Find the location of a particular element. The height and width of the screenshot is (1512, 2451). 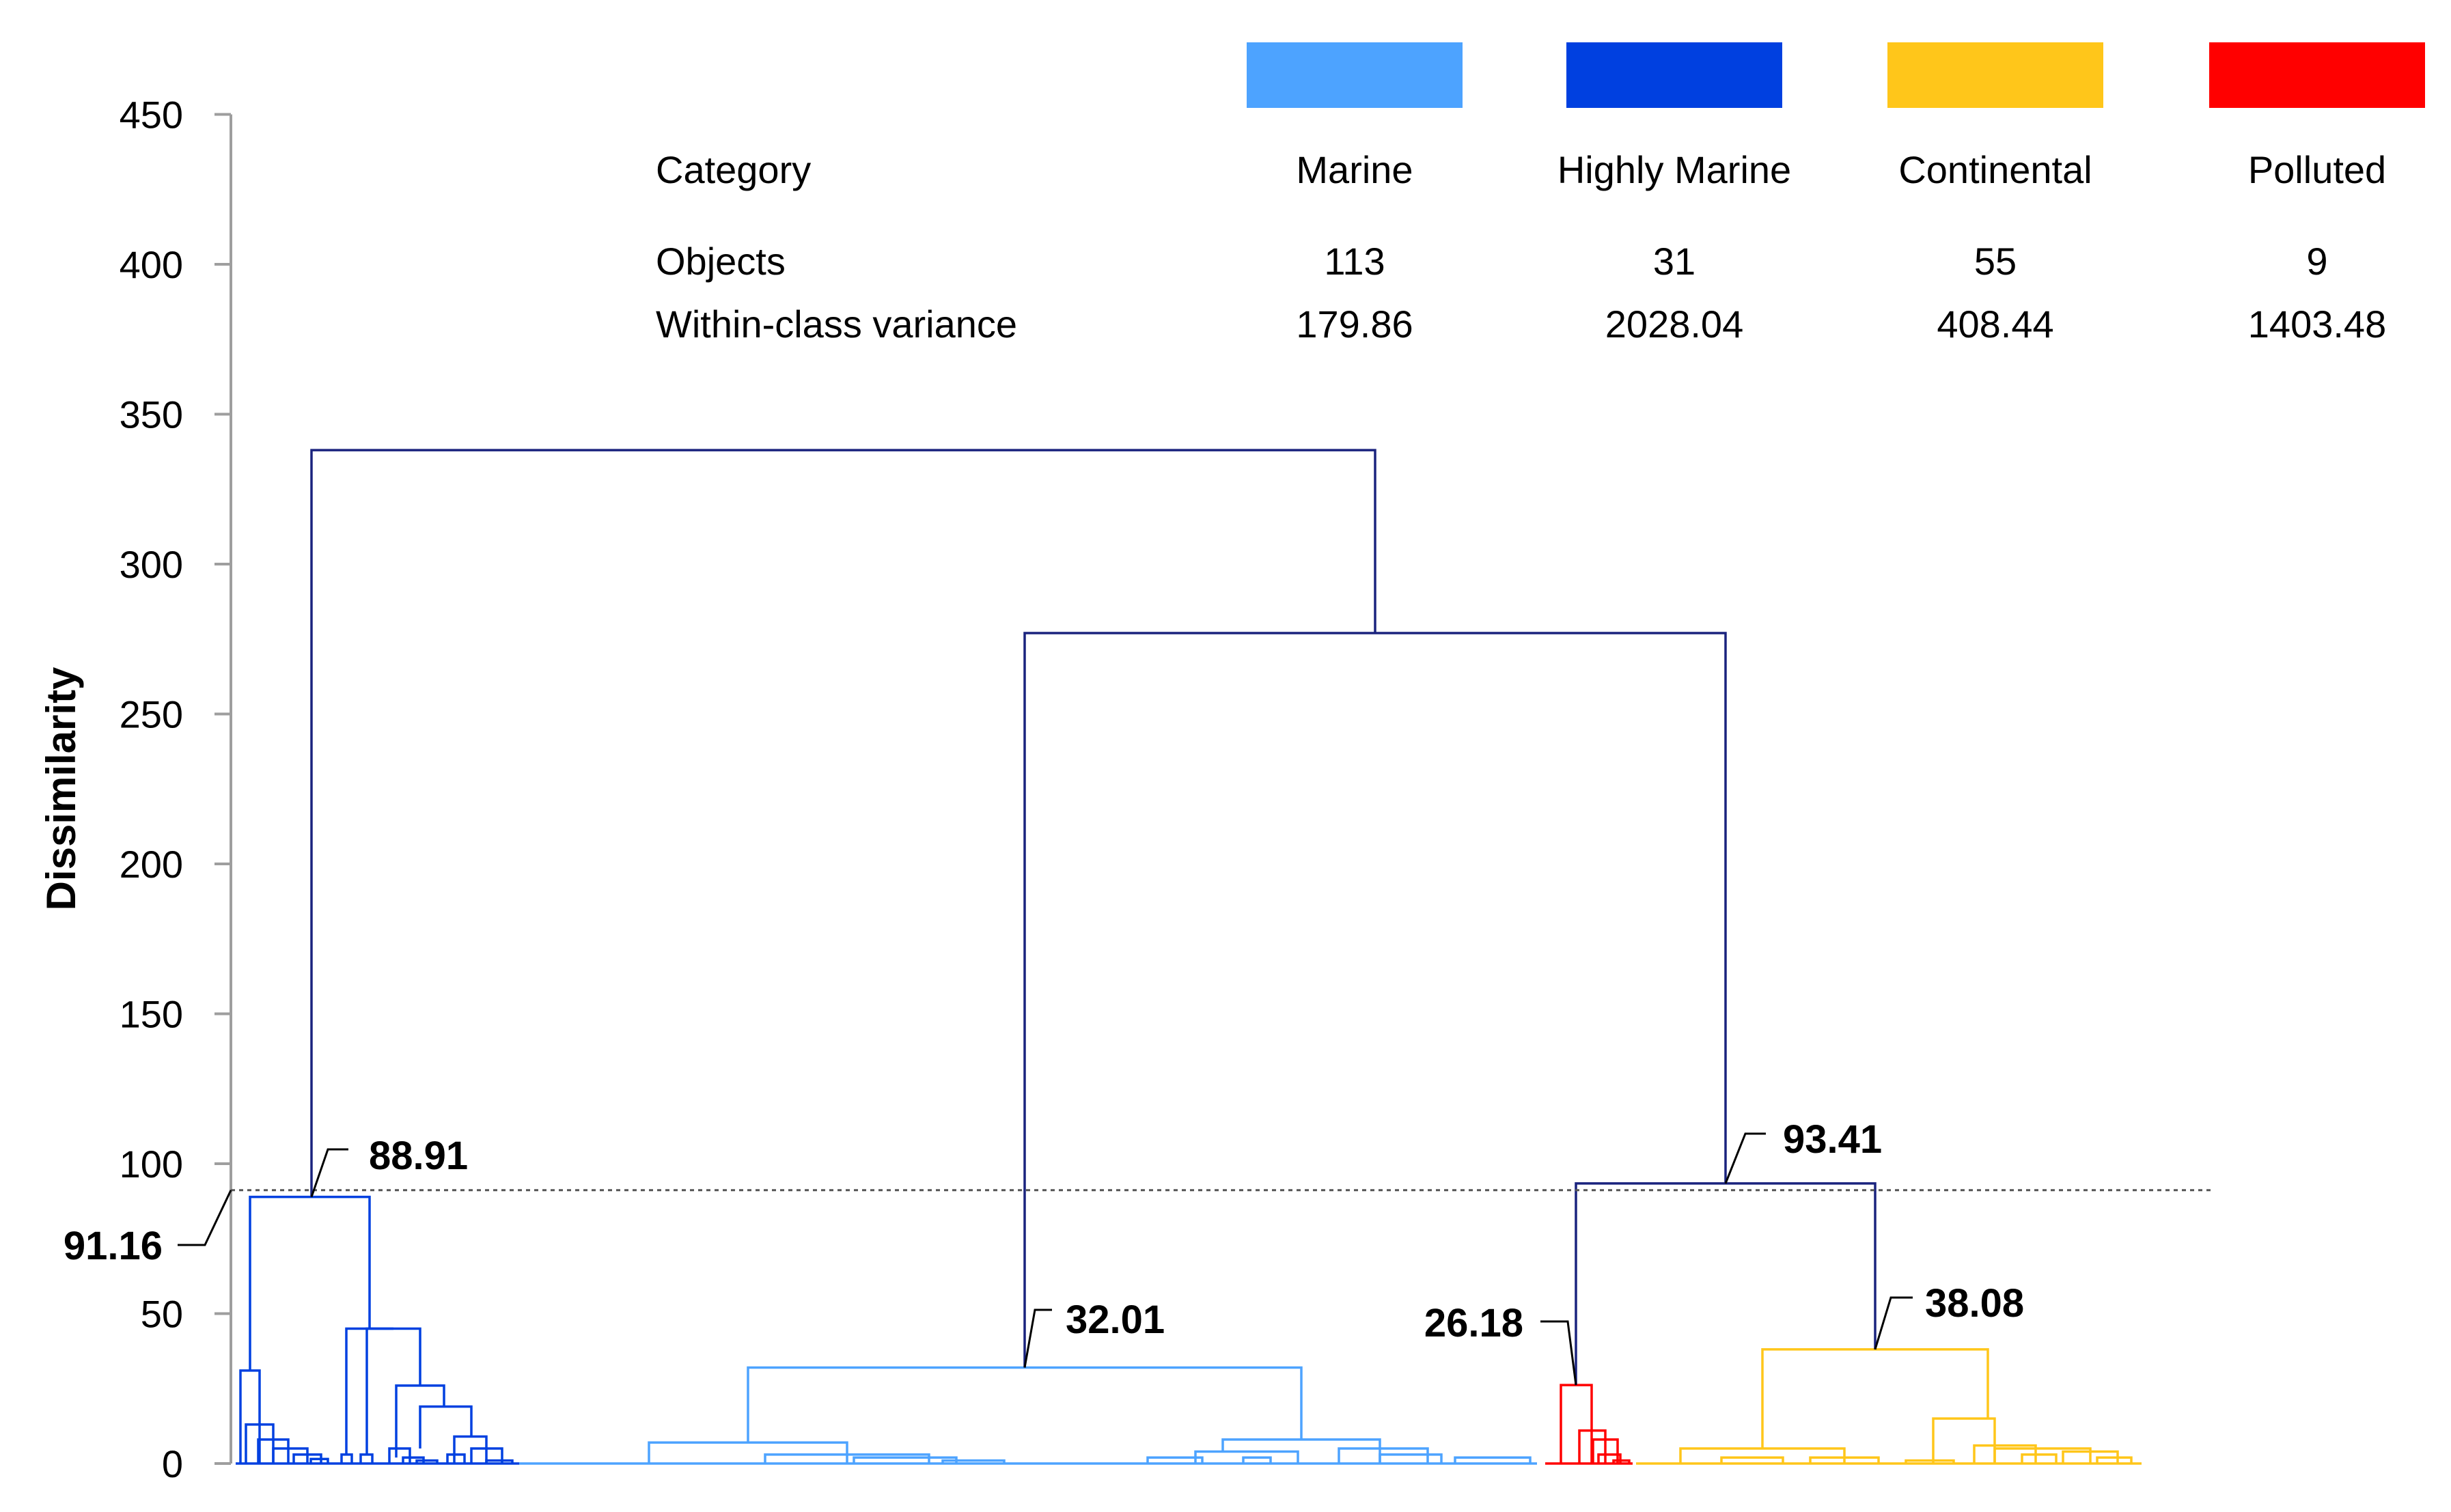

y-tick-label: 450 is located at coordinates (152, 116).